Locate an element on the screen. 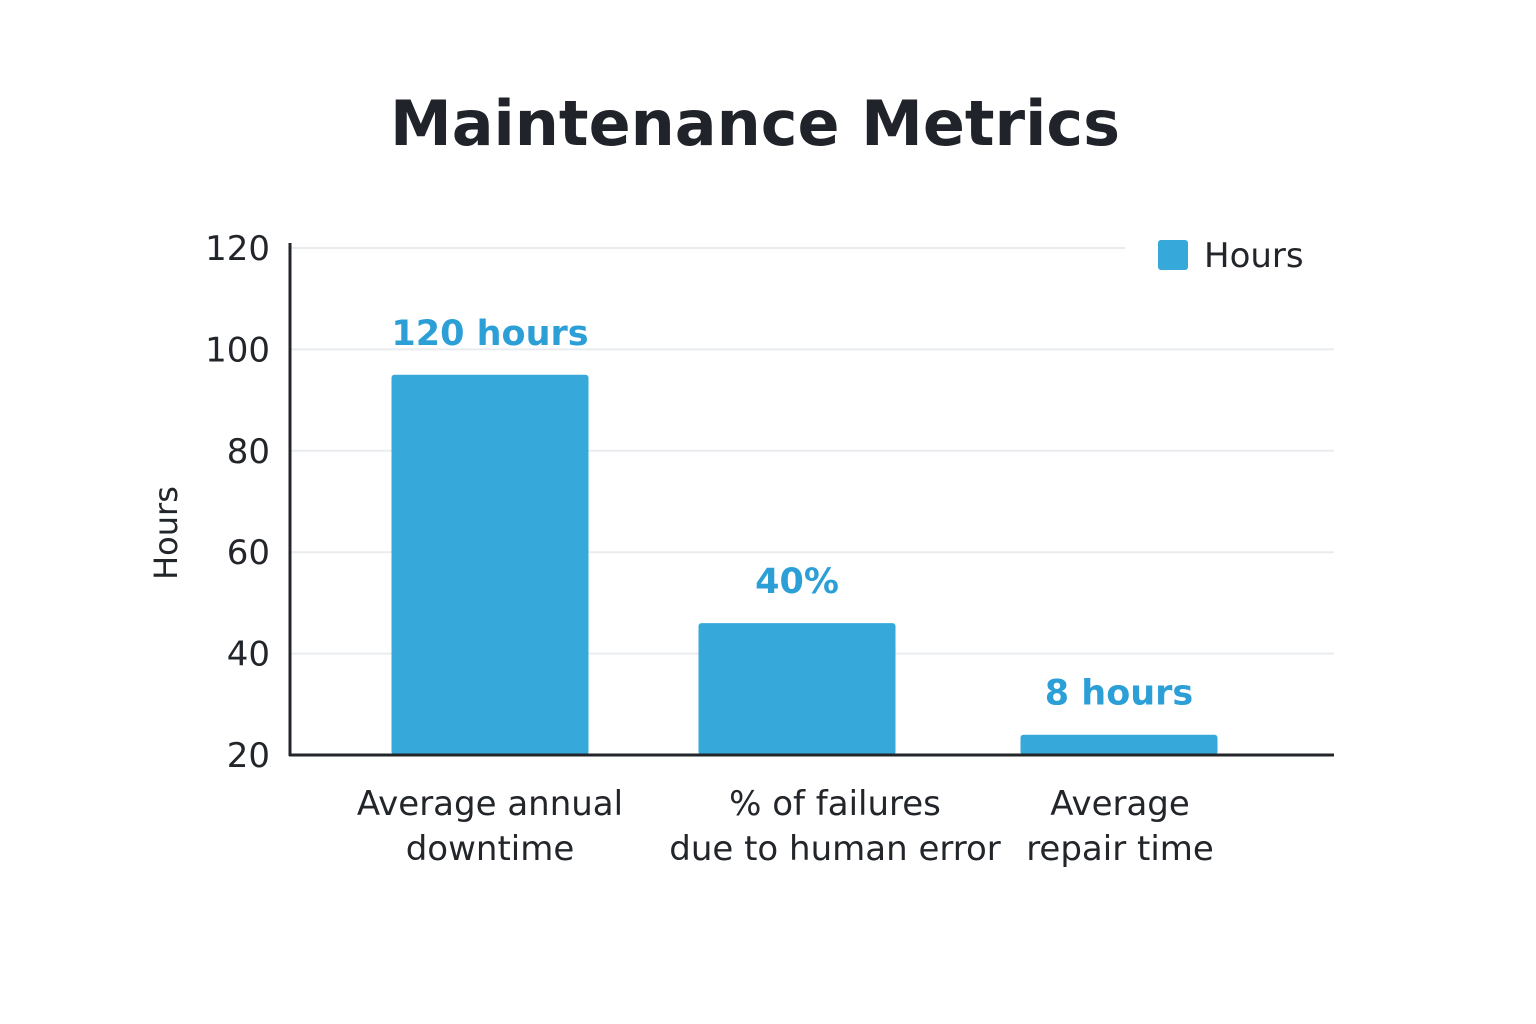 The height and width of the screenshot is (1024, 1536). chart-title: Maintenance Metrics is located at coordinates (755, 123).